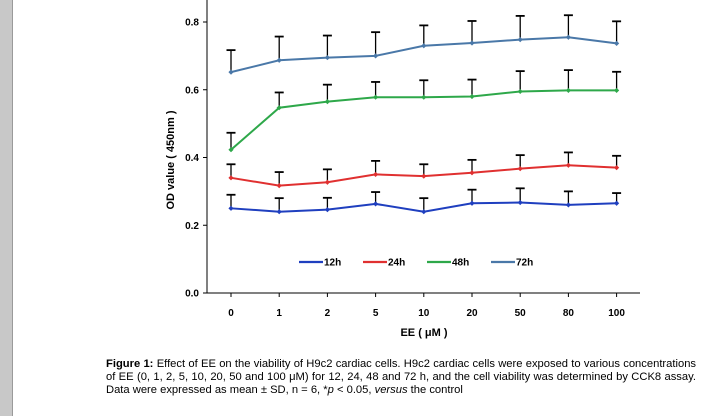 This screenshot has height=416, width=721. Describe the element at coordinates (192, 158) in the screenshot. I see `y-tick-label: 0.4` at that location.